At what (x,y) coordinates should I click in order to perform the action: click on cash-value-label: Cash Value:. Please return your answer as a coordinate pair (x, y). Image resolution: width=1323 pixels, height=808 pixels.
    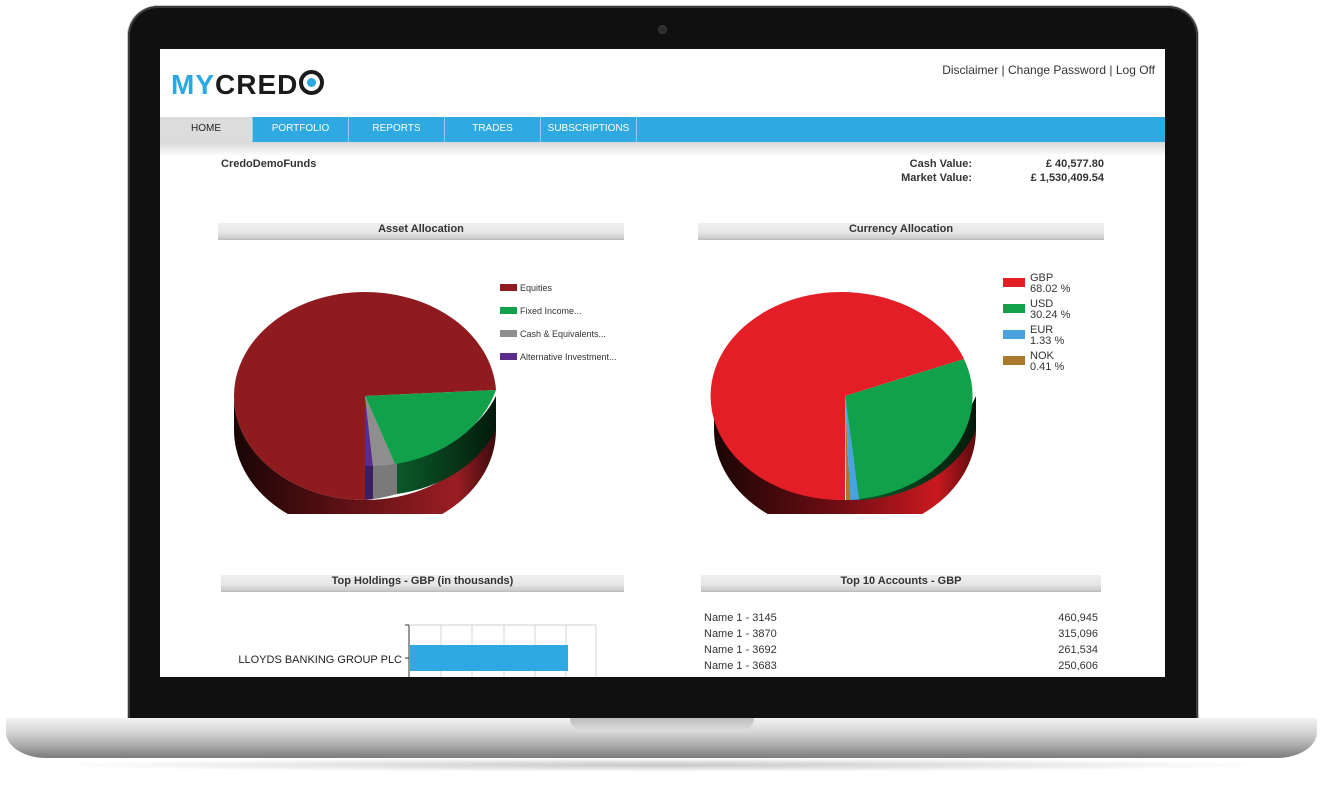
    Looking at the image, I should click on (940, 164).